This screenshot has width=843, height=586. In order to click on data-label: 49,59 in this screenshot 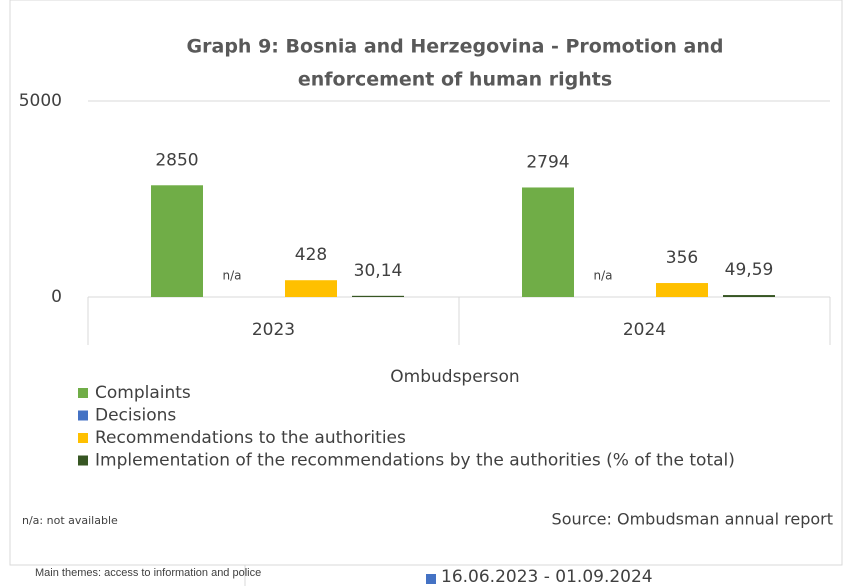, I will do `click(749, 270)`.